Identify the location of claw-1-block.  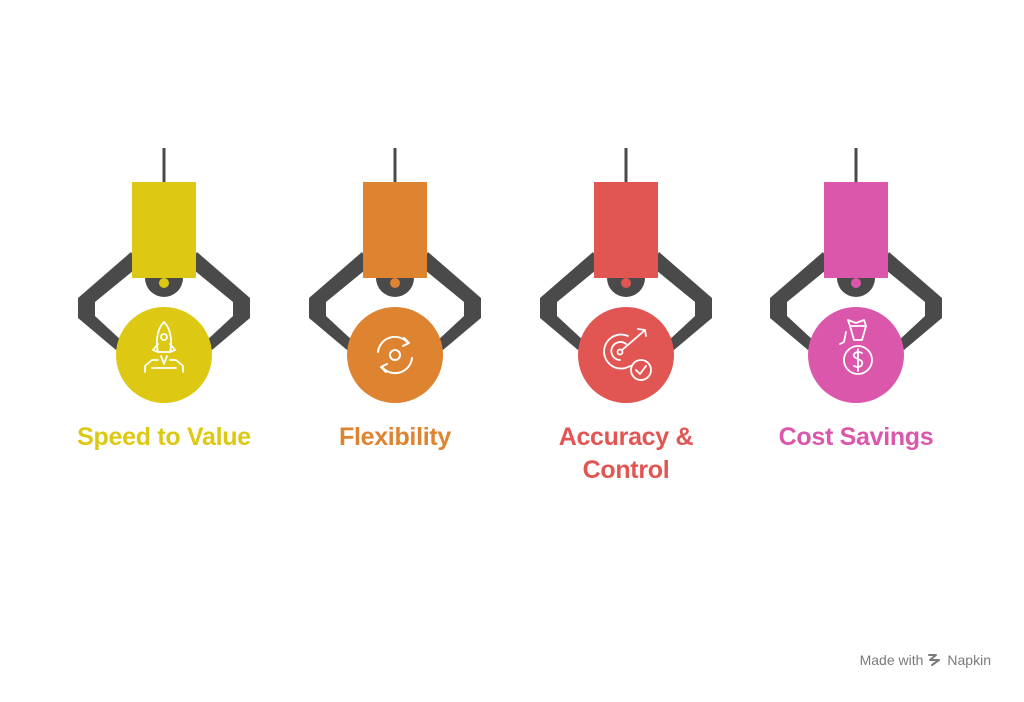
(164, 230).